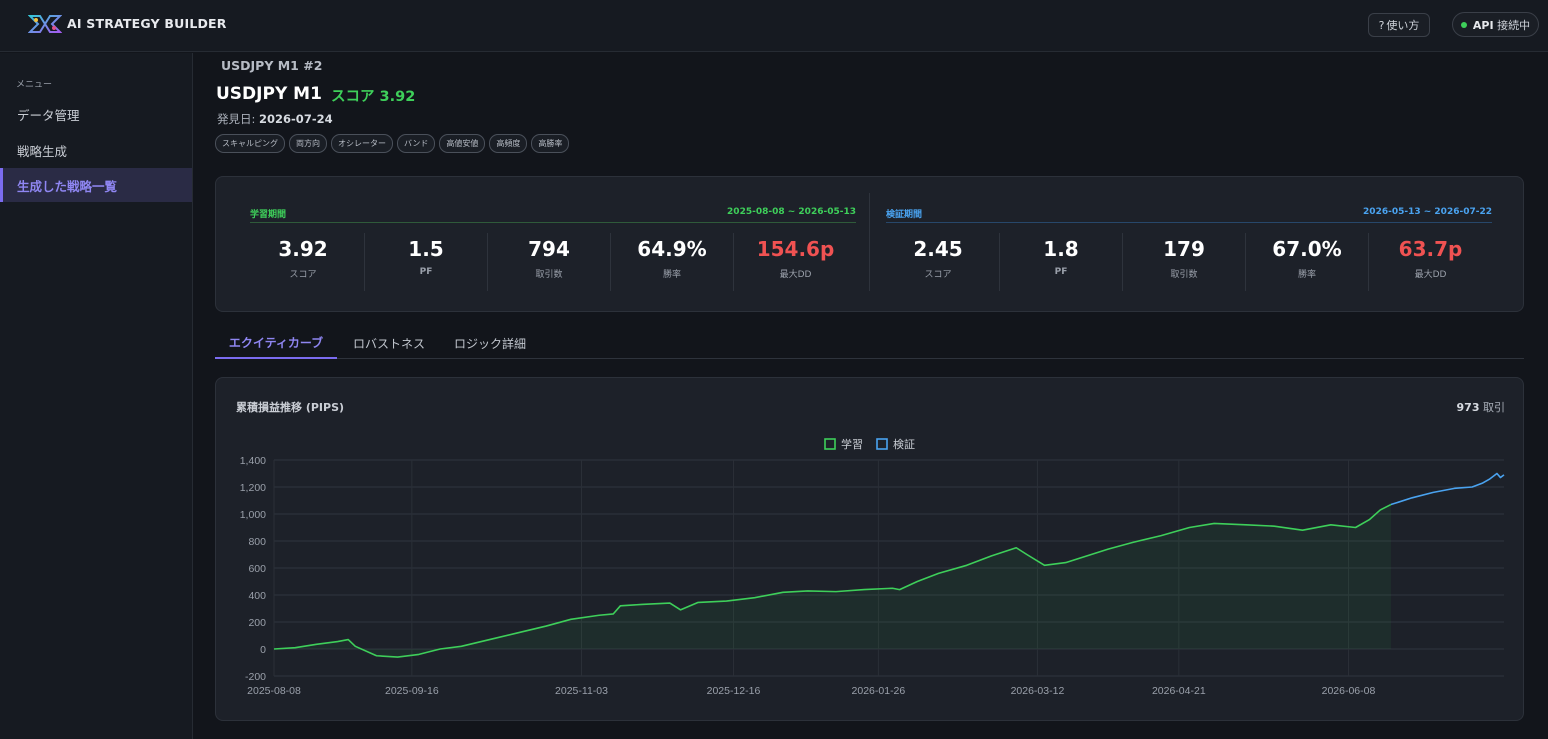  Describe the element at coordinates (1427, 212) in the screenshot. I see `test-period-range: 2026-05-13 ~ 2026-07-22` at that location.